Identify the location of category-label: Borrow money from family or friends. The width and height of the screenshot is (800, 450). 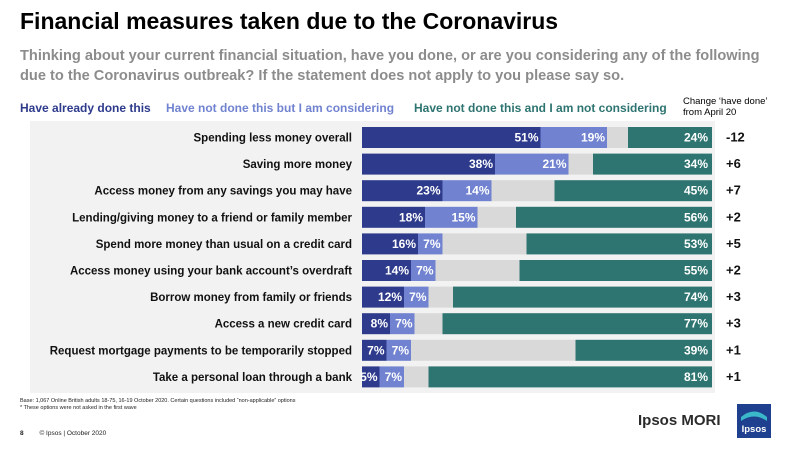
(251, 298).